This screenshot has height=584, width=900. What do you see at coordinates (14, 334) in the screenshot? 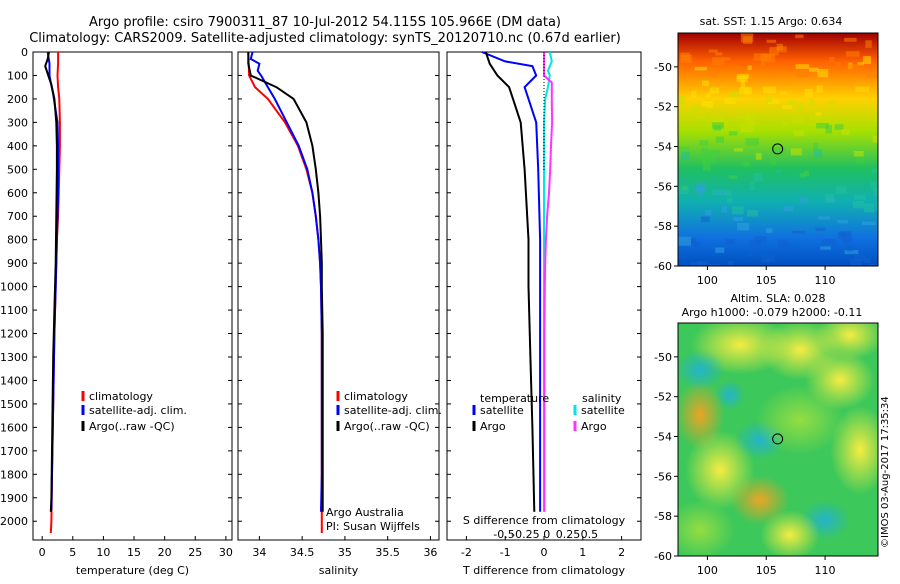
I see `y-tick-label: 1200` at bounding box center [14, 334].